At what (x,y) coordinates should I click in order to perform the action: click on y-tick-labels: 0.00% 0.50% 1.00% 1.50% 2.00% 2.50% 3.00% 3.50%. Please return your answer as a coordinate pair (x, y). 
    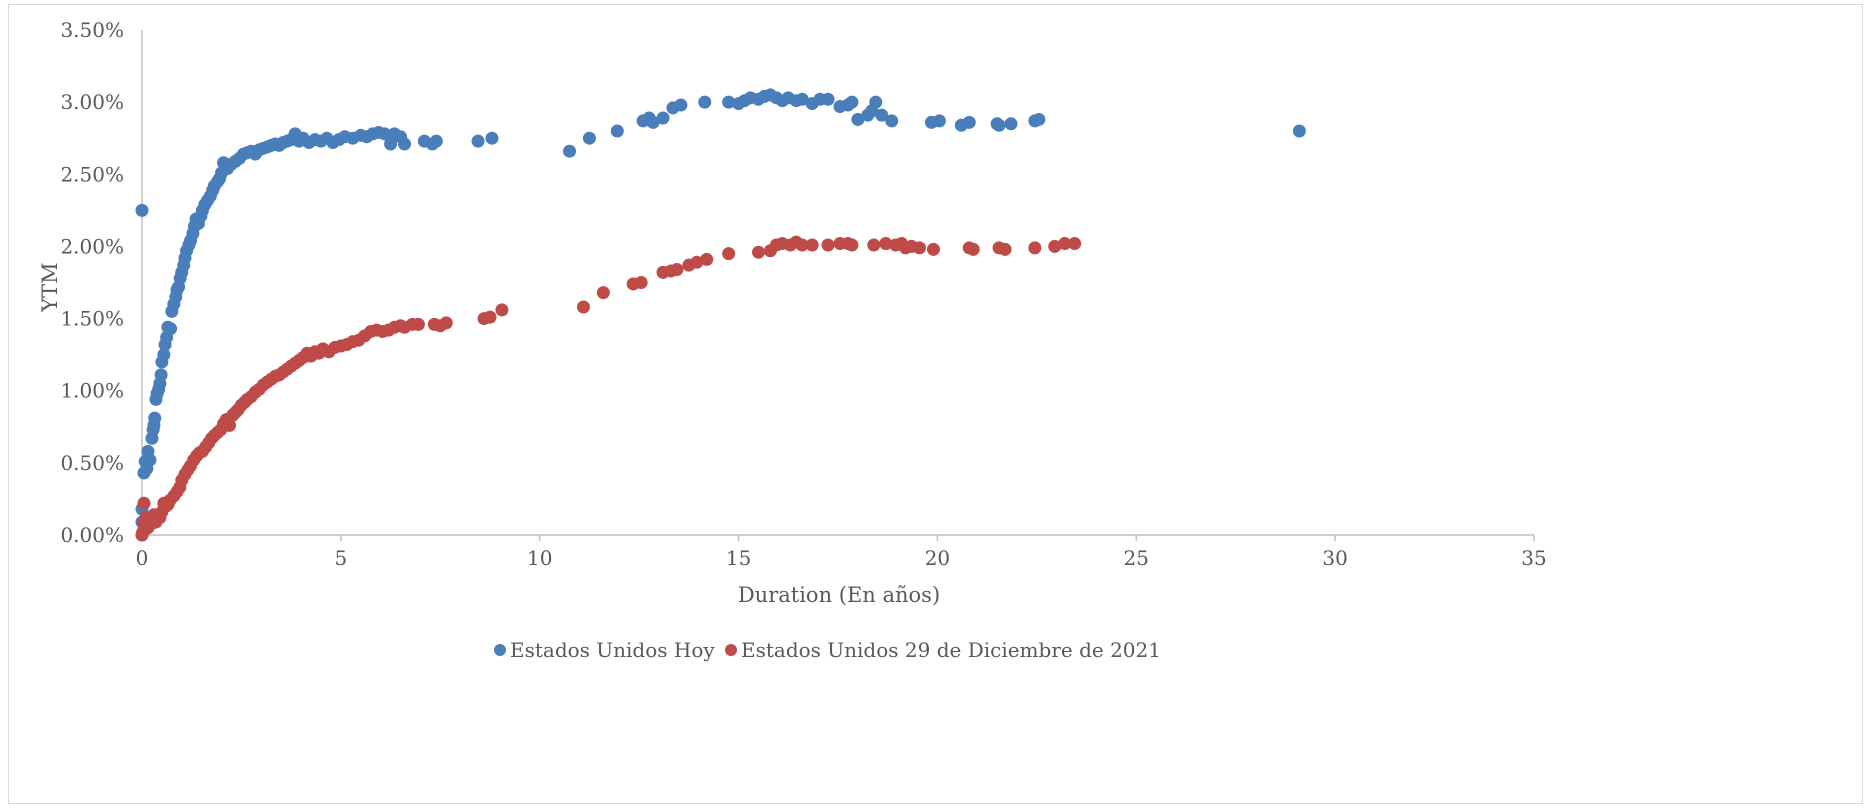
    Looking at the image, I should click on (92, 282).